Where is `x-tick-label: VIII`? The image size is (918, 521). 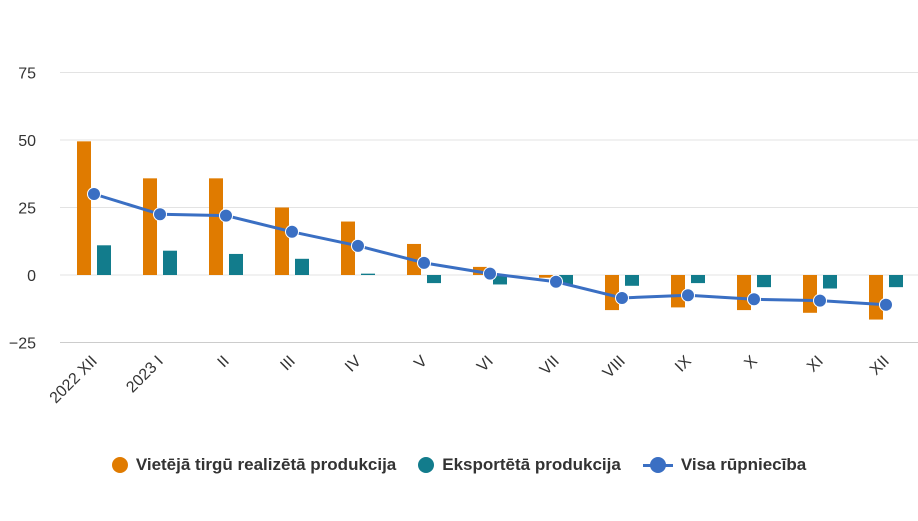
x-tick-label: VIII is located at coordinates (614, 367).